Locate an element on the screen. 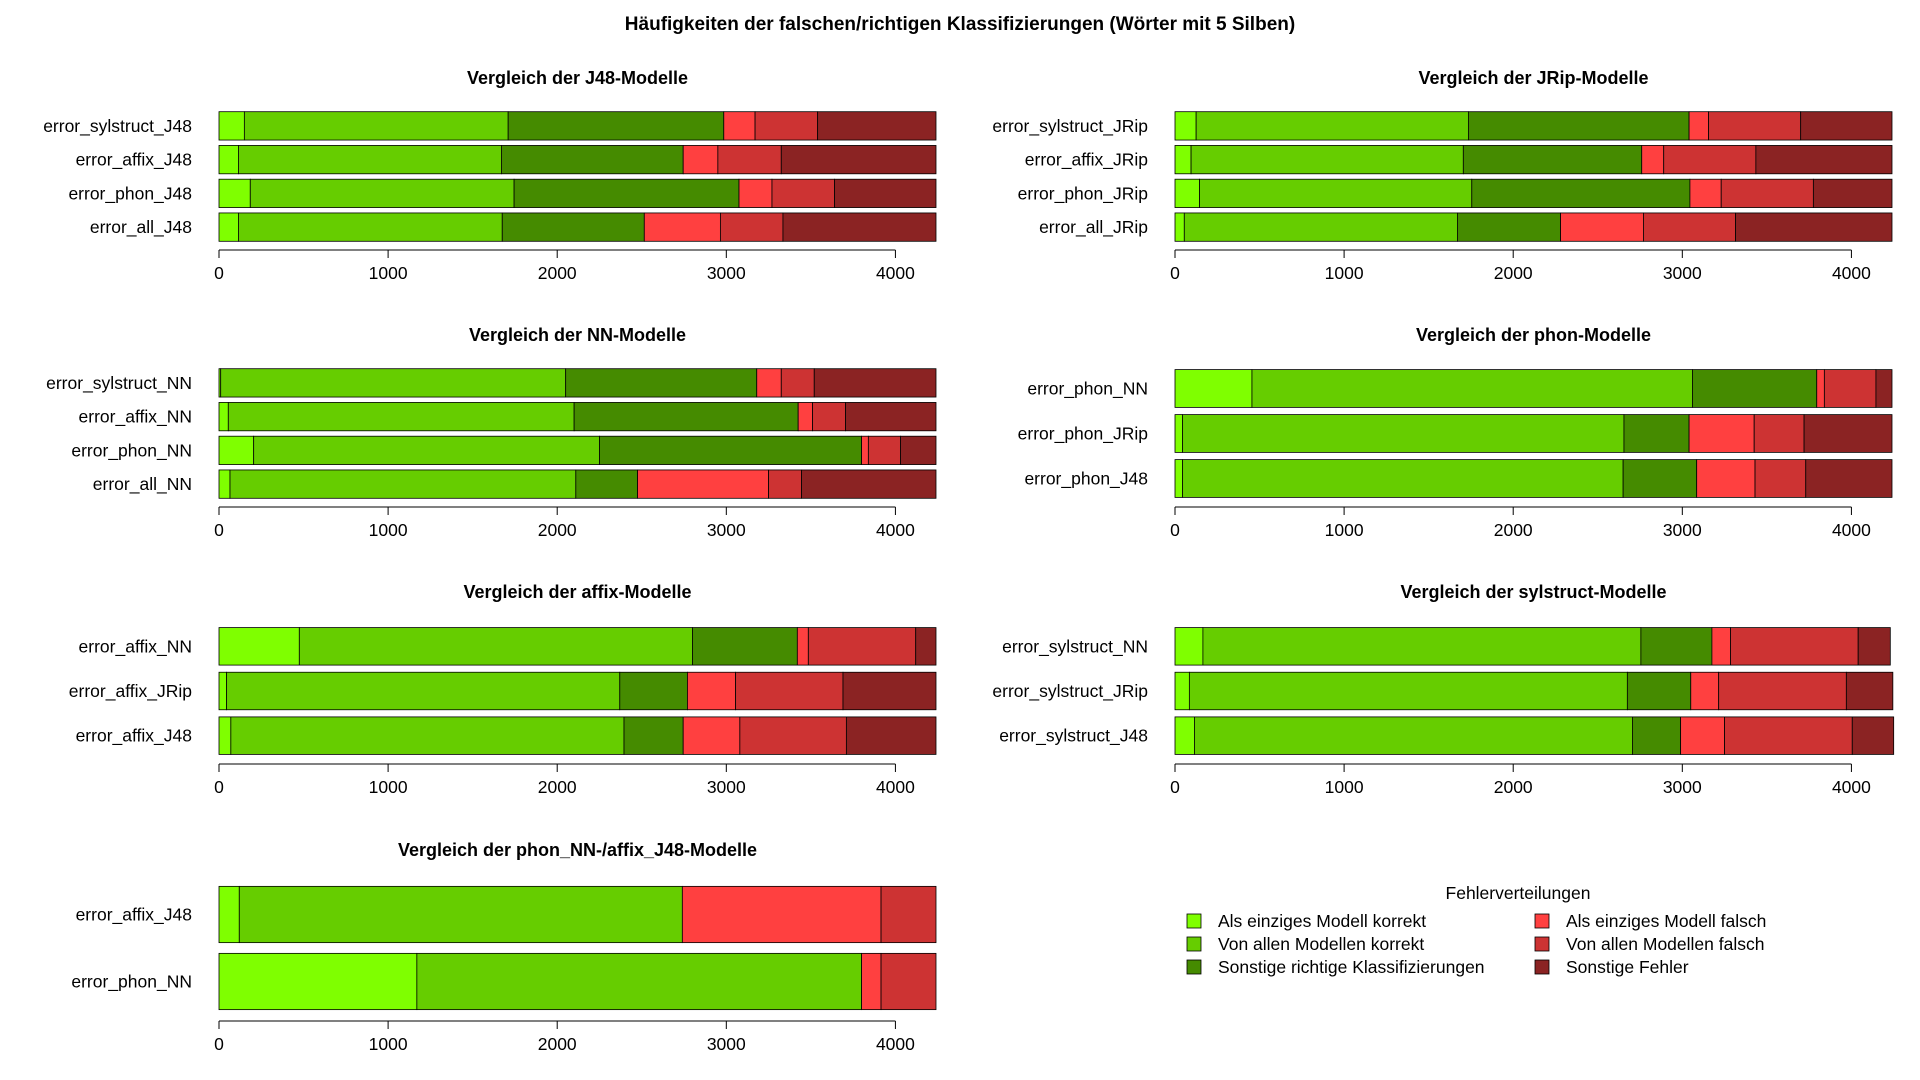 The image size is (1920, 1080). legend-label: Von allen Modellen korrekt is located at coordinates (1321, 944).